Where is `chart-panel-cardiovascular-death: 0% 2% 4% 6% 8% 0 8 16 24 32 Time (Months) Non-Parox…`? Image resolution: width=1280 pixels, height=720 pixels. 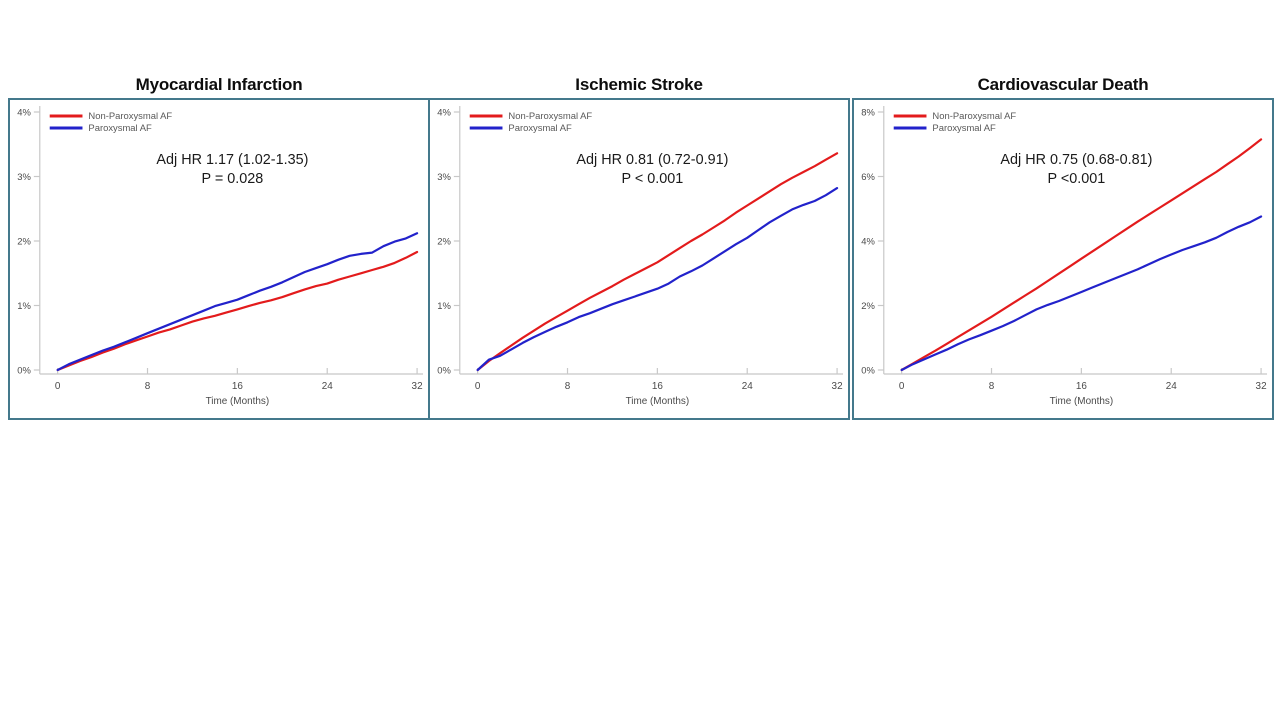 chart-panel-cardiovascular-death: 0% 2% 4% 6% 8% 0 8 16 24 32 Time (Months) Non-Parox… is located at coordinates (1063, 259).